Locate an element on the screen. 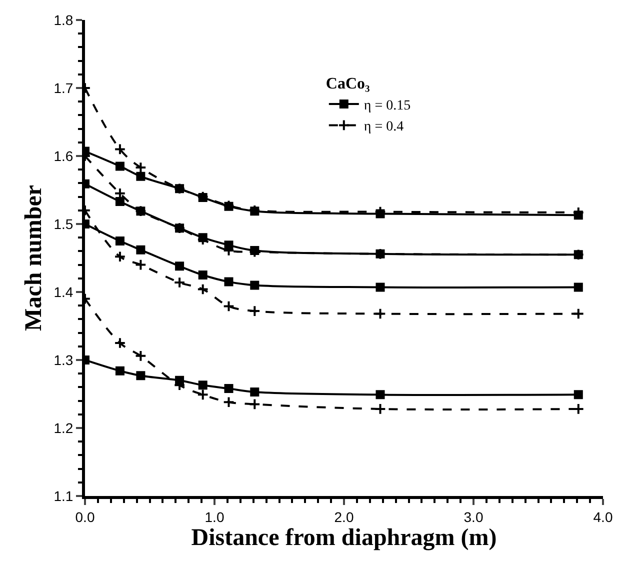 This screenshot has width=643, height=561. y-tick-label: 1.5 is located at coordinates (64, 224).